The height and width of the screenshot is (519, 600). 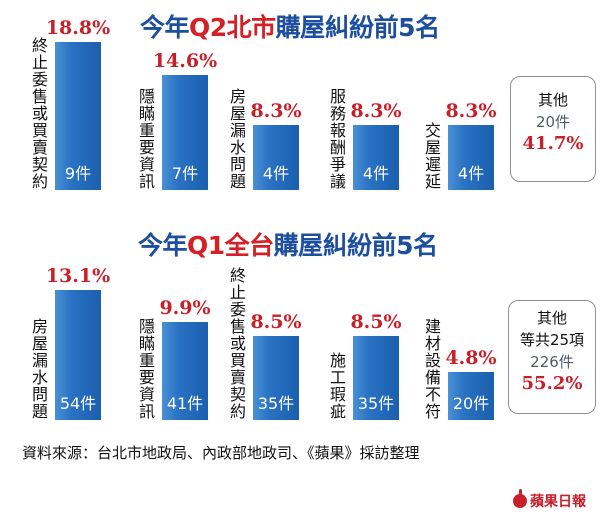 I want to click on category-label-5: 交屋遲延, so click(x=432, y=156).